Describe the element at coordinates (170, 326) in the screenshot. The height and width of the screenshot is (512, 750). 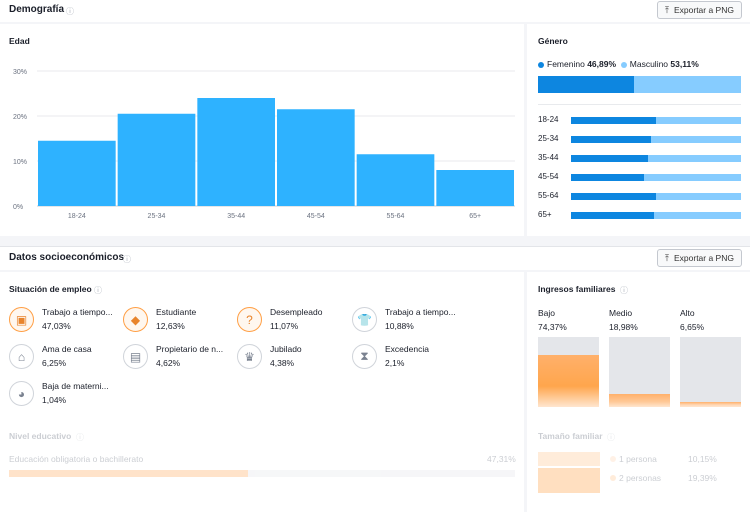
I see `empleo-item-value: 12,63%` at that location.